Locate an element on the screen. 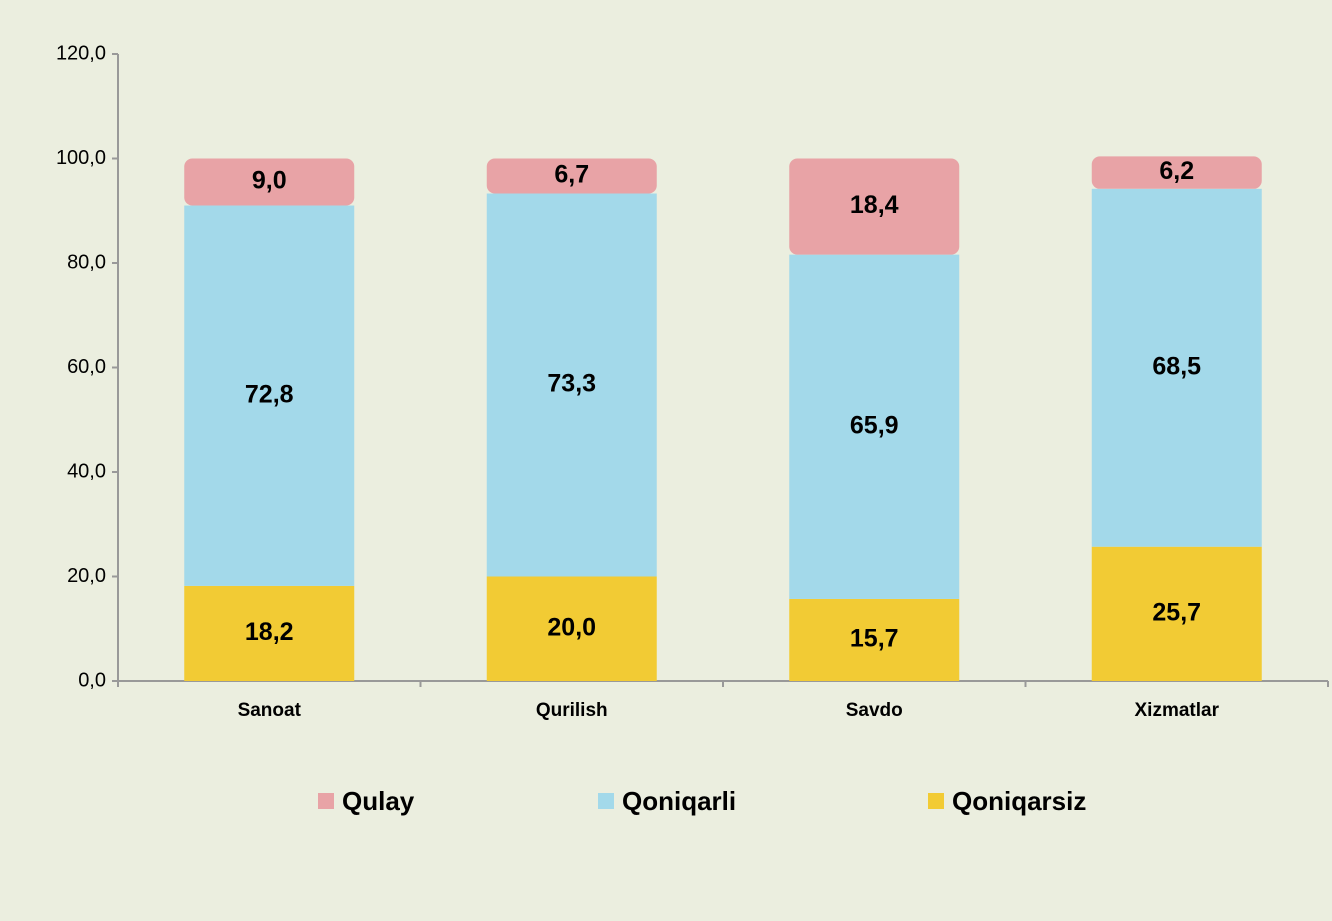 Image resolution: width=1332 pixels, height=921 pixels. data-label: 73,3 is located at coordinates (571, 384).